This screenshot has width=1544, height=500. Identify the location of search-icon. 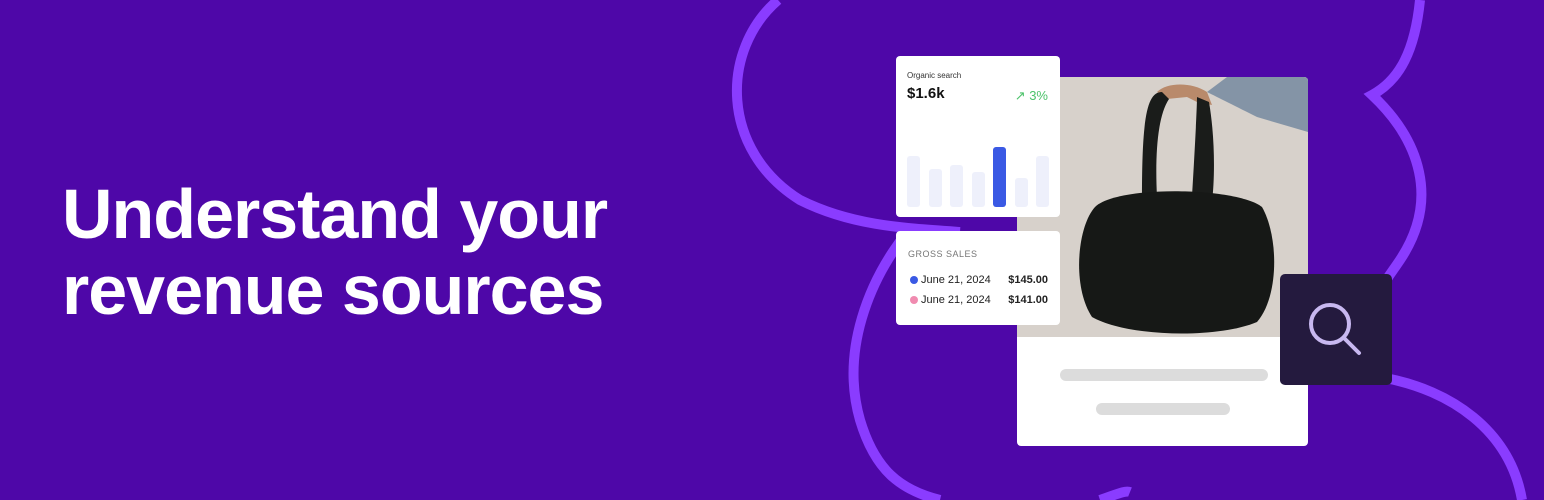
(1335, 329).